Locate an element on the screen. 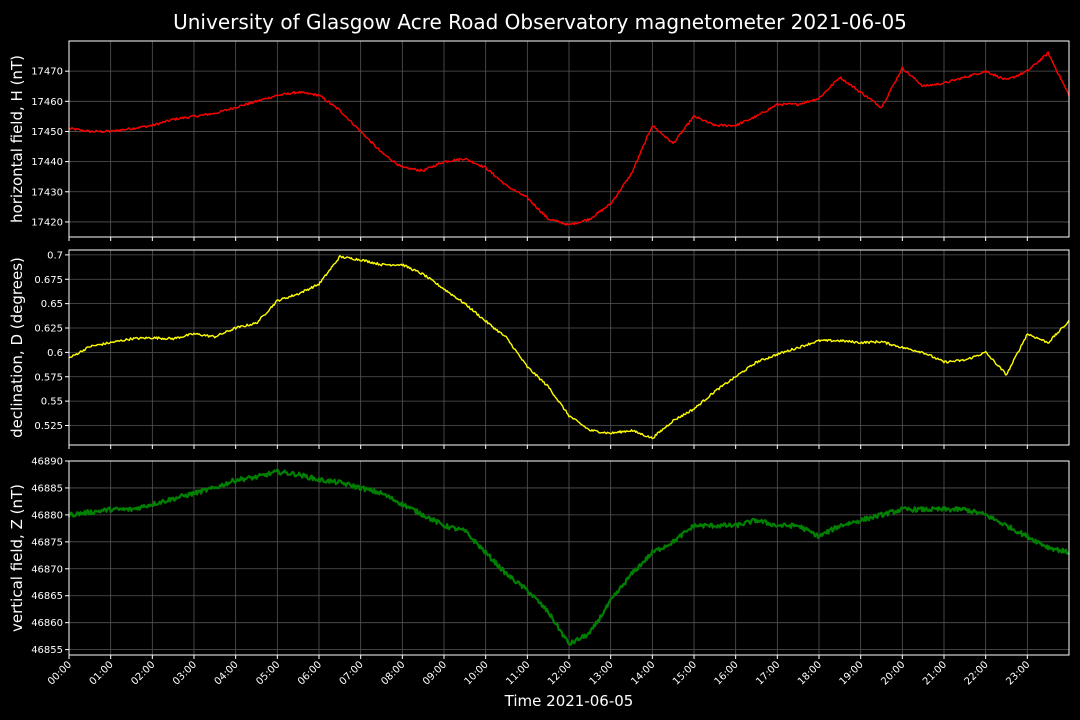  x-tick-label: 03:00 is located at coordinates (185, 673).